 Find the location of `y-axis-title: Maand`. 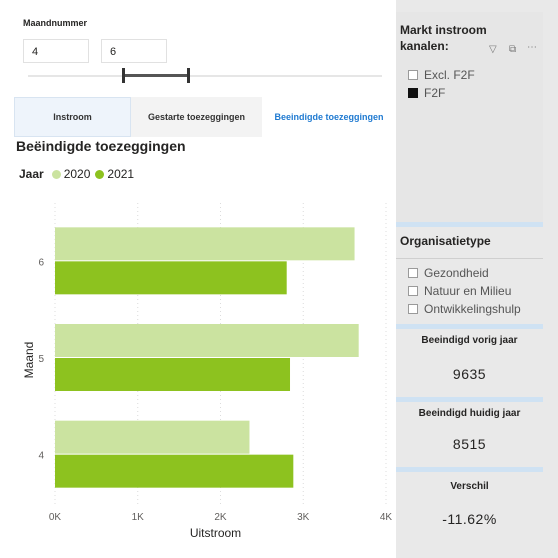

y-axis-title: Maand is located at coordinates (29, 360).